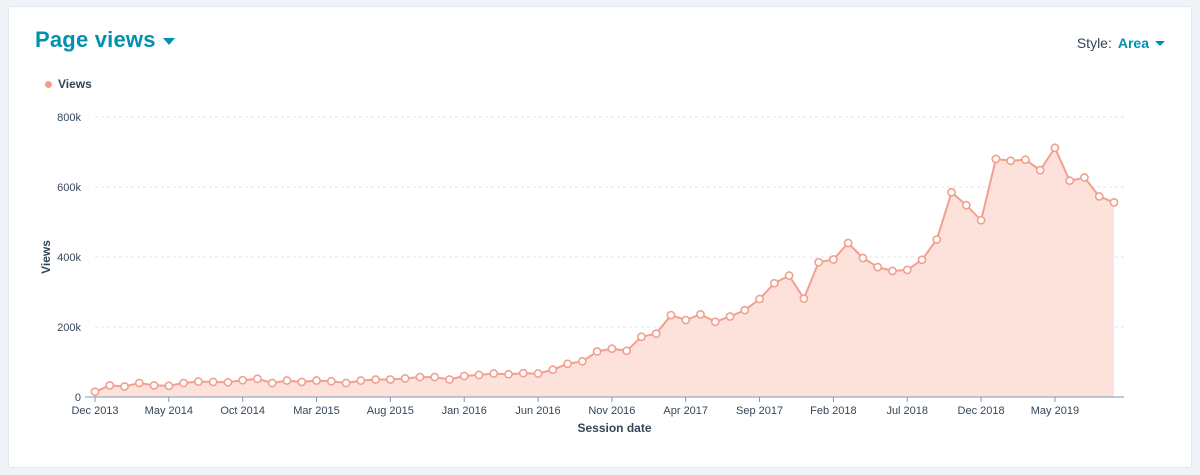 The height and width of the screenshot is (475, 1200). What do you see at coordinates (537, 411) in the screenshot?
I see `x-tick-label: Jun 2016` at bounding box center [537, 411].